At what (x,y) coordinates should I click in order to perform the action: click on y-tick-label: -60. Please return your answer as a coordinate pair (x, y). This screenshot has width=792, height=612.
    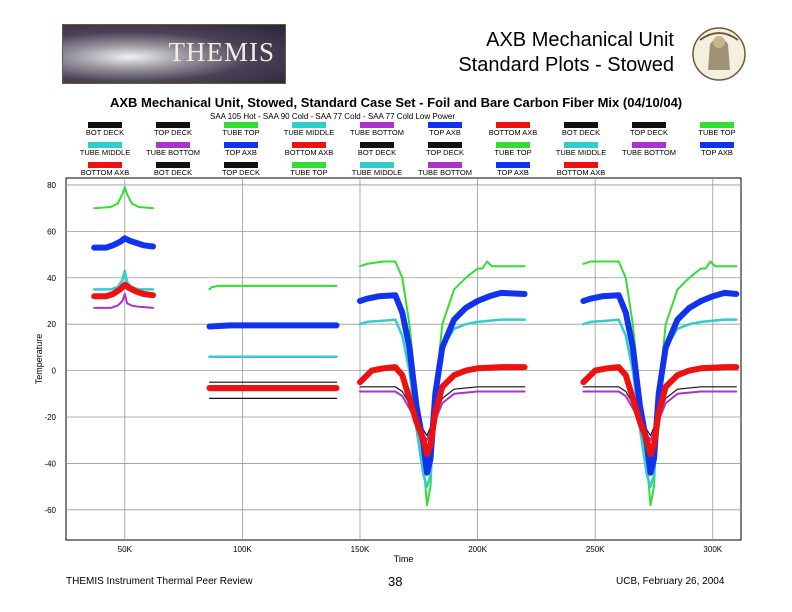
    Looking at the image, I should click on (50, 510).